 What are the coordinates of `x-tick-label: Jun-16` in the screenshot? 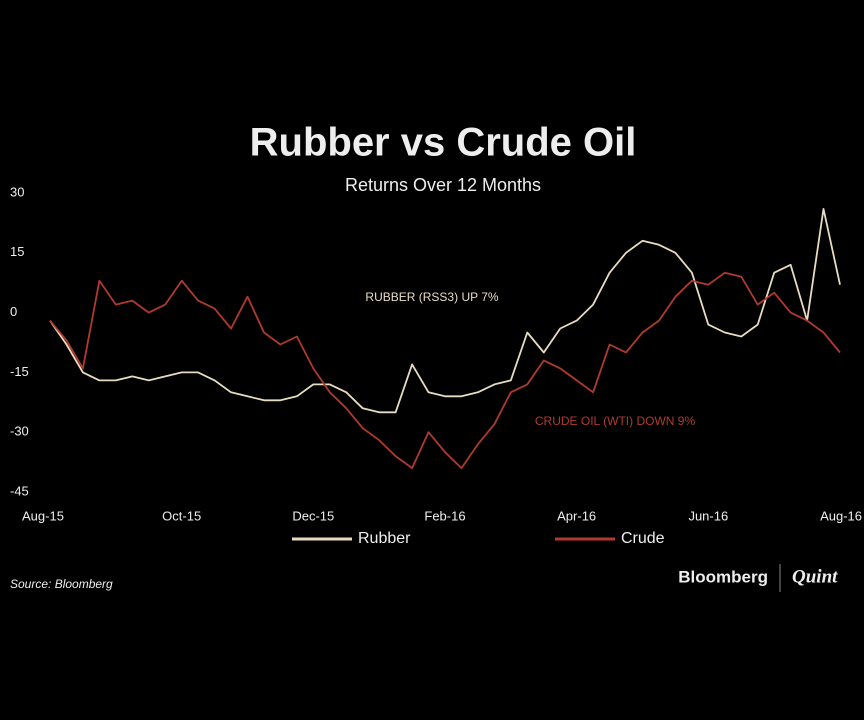 It's located at (708, 515).